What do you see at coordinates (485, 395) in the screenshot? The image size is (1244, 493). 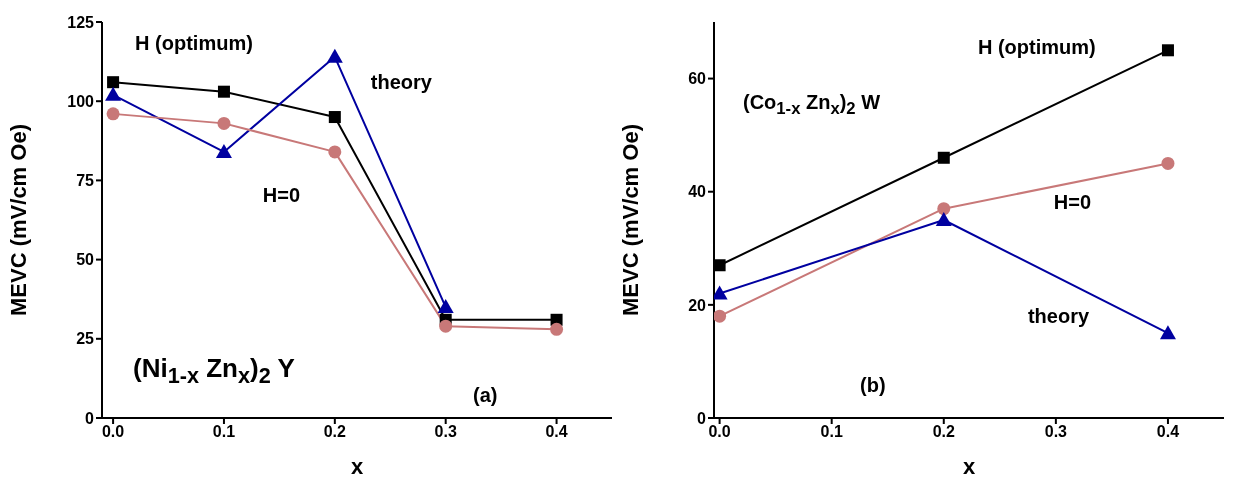 I see `annotation: (a)` at bounding box center [485, 395].